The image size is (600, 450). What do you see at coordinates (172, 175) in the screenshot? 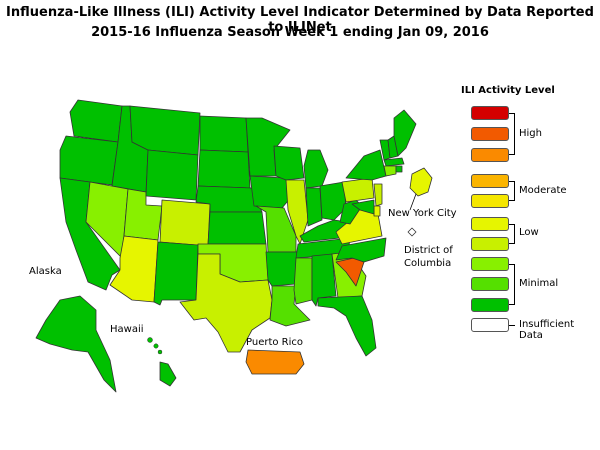
I see `state-WY` at bounding box center [172, 175].